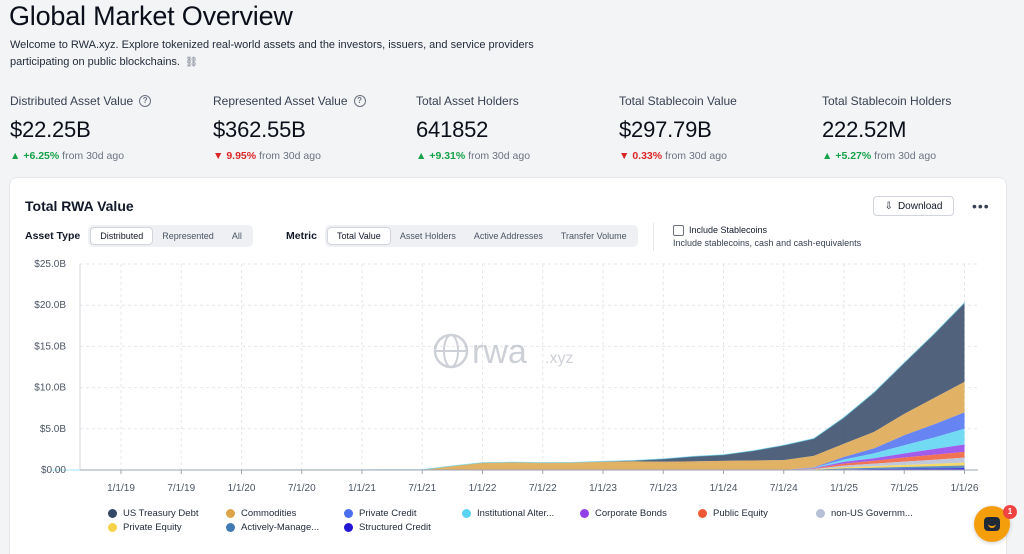 This screenshot has height=554, width=1024. What do you see at coordinates (981, 206) in the screenshot?
I see `more-options-icon: •••` at bounding box center [981, 206].